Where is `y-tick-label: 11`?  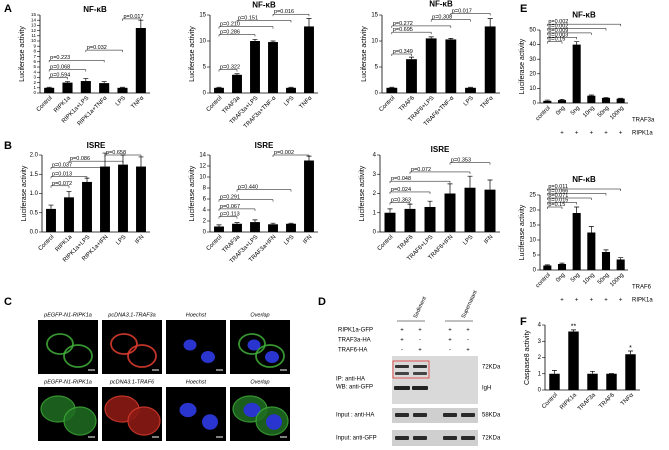
y-tick-label: 11 is located at coordinates (33, 35).